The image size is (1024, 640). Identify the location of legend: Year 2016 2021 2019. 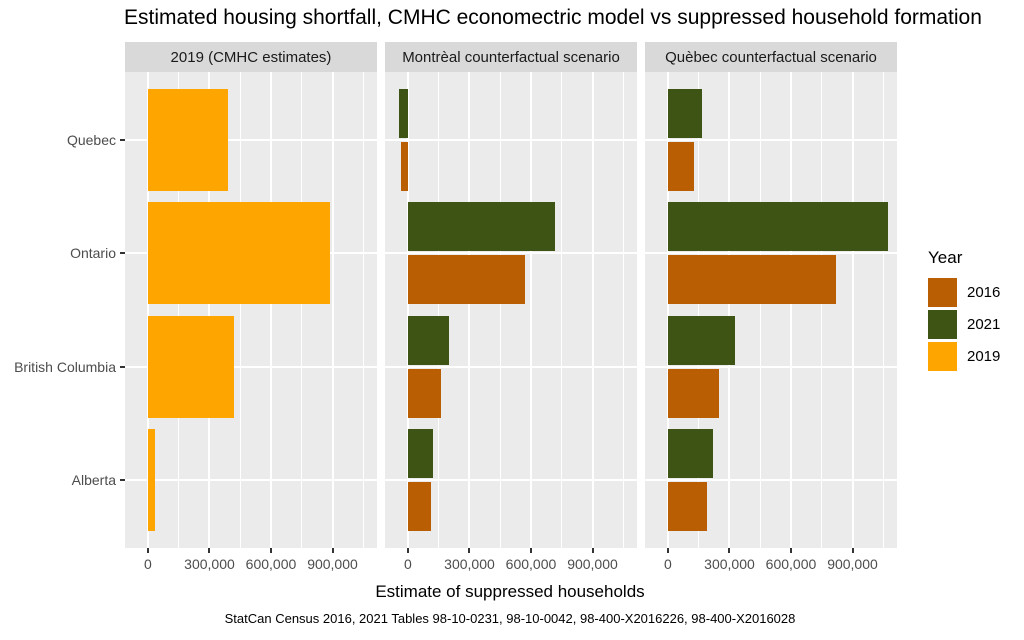
(964, 311).